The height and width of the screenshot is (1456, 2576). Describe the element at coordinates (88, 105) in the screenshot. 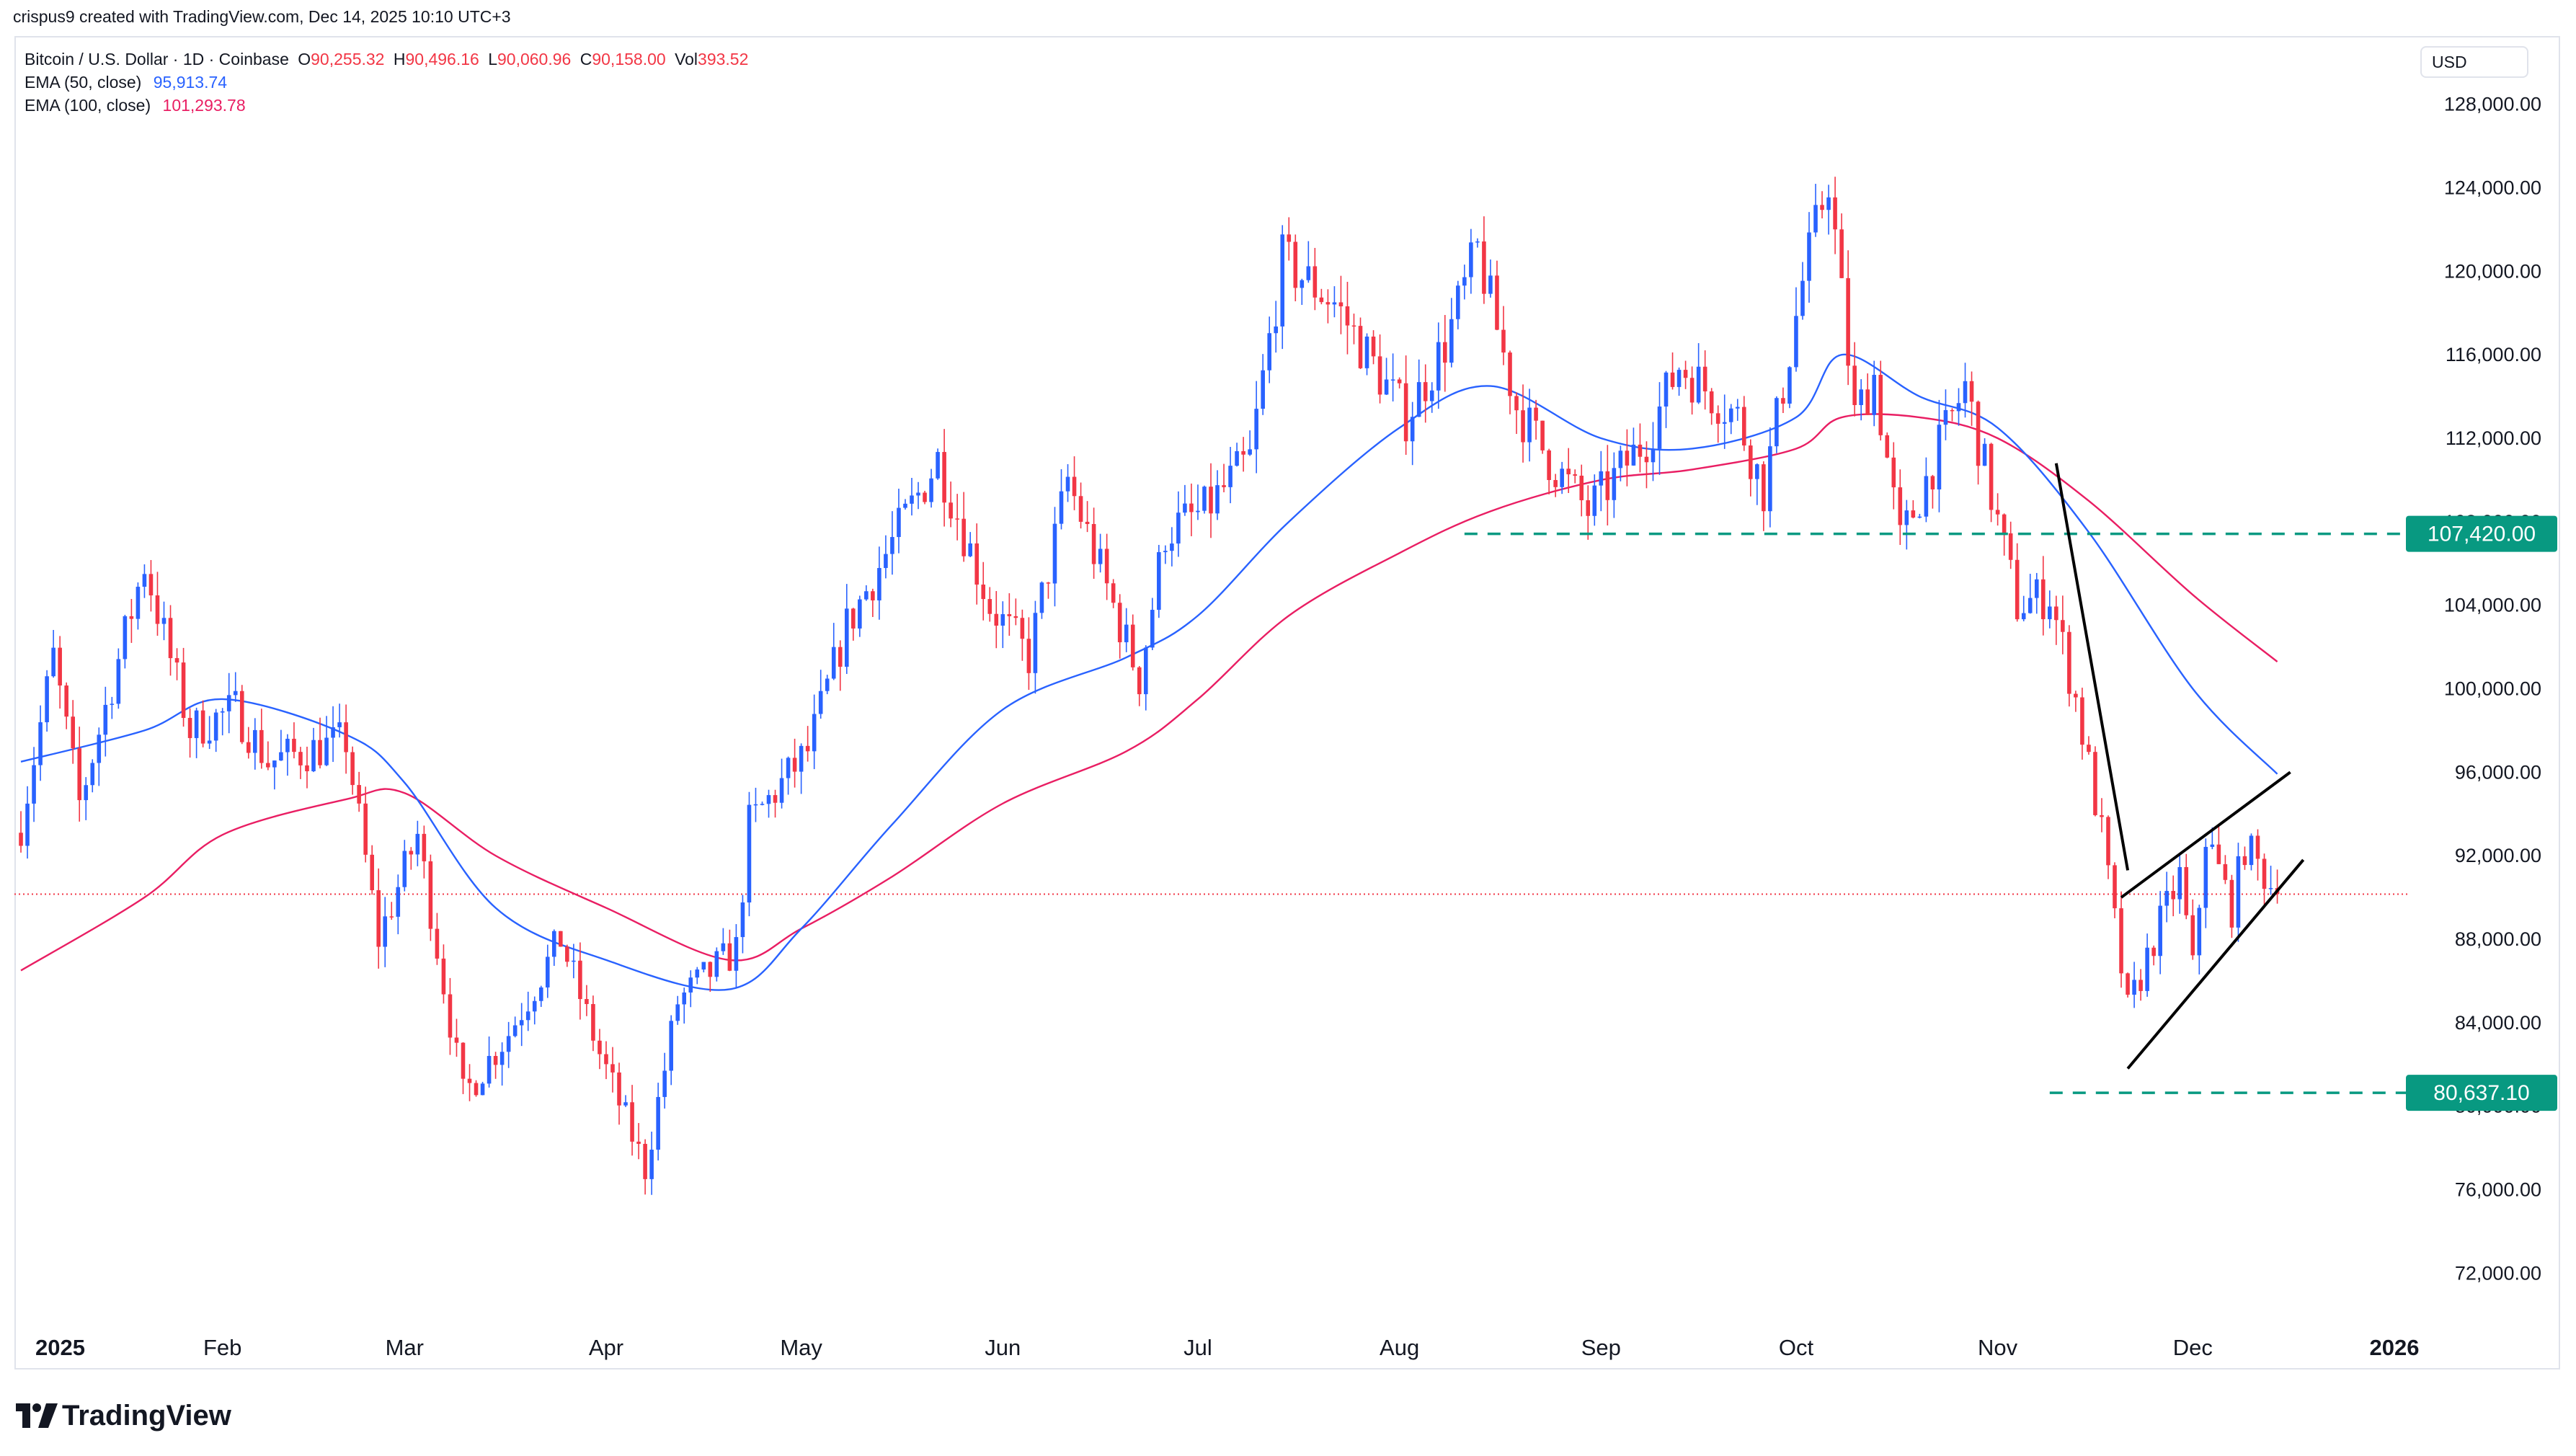

I see `ema100-label: EMA (100, close)` at that location.